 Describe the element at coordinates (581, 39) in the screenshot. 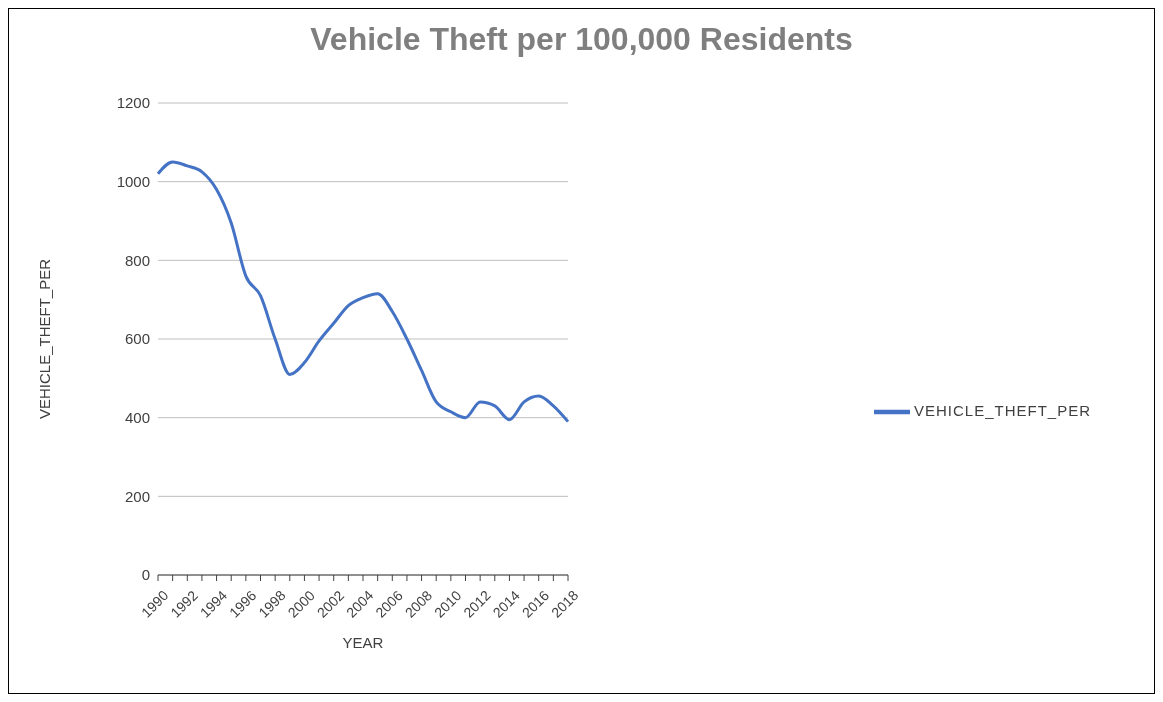

I see `chart-title: Vehicle Theft per 100,000 Residents` at that location.